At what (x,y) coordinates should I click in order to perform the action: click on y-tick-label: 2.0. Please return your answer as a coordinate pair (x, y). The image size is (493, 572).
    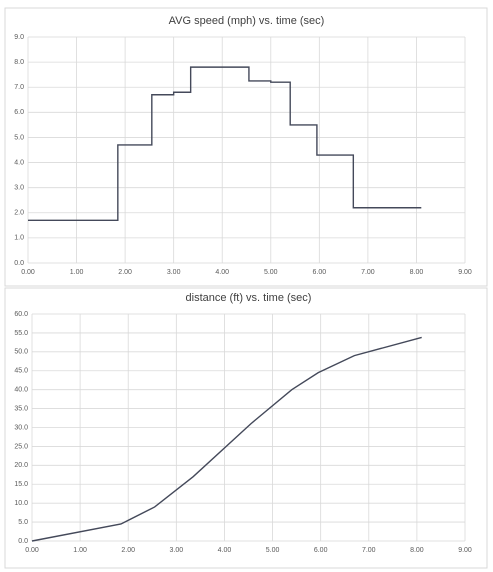
    Looking at the image, I should click on (19, 213).